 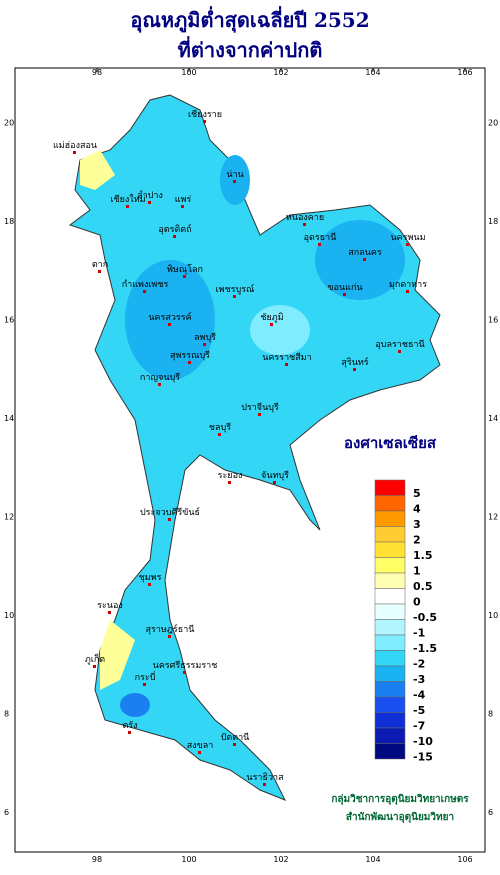 What do you see at coordinates (400, 799) in the screenshot?
I see `footer-line: กลุ่มวิชาการอุตุนิยมวิทยาเกษตร` at bounding box center [400, 799].